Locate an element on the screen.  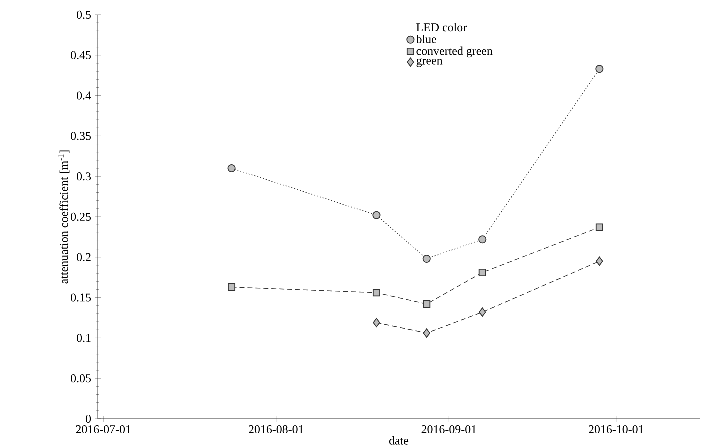
x-tick-label: 2016-07-01 is located at coordinates (103, 429).